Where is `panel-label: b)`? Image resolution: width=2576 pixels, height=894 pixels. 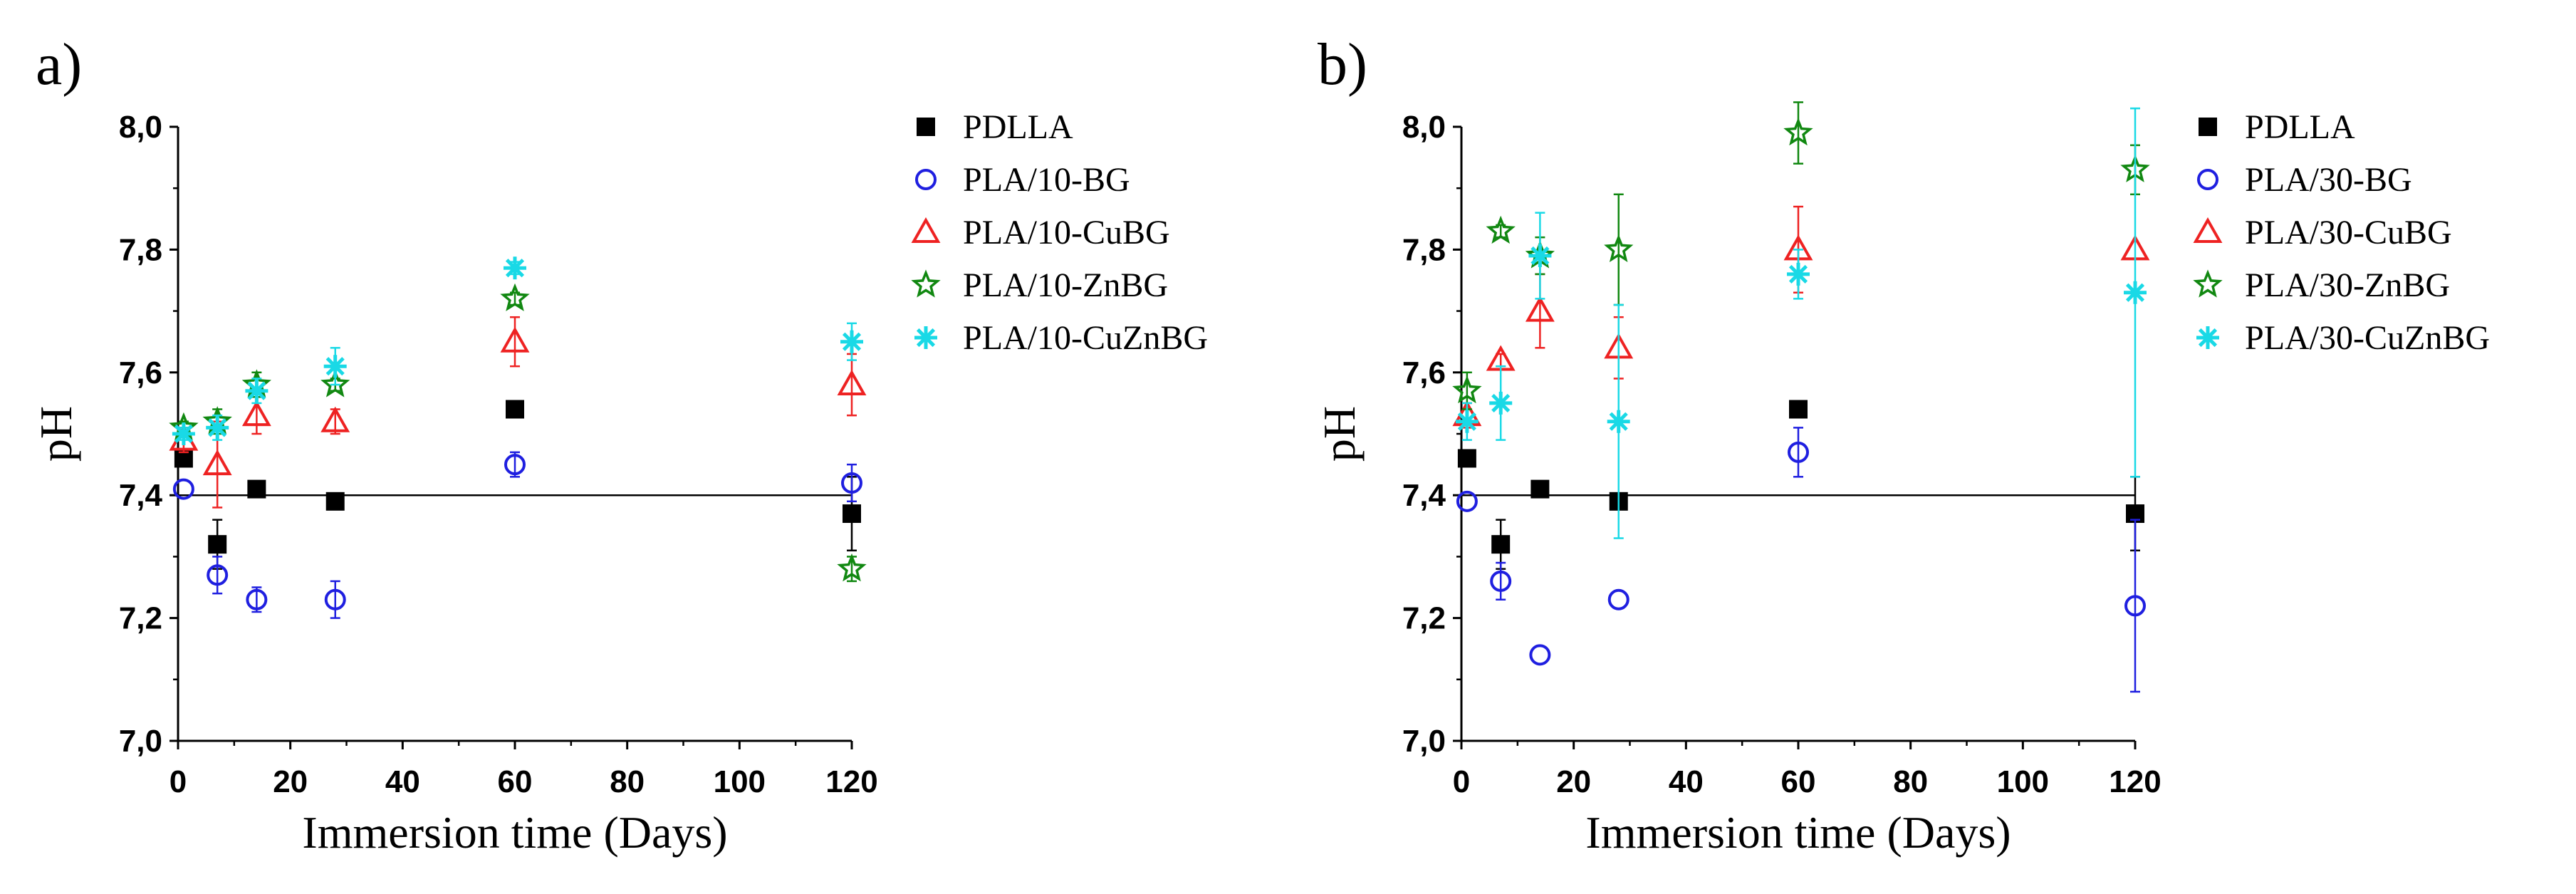
panel-label: b) is located at coordinates (1342, 64).